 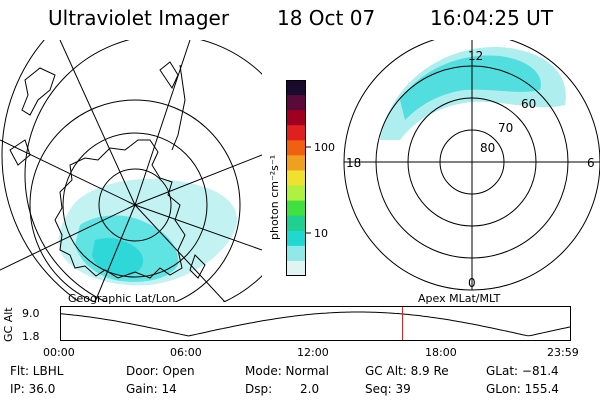 What do you see at coordinates (326, 18) in the screenshot?
I see `date-label: 18 Oct 07` at bounding box center [326, 18].